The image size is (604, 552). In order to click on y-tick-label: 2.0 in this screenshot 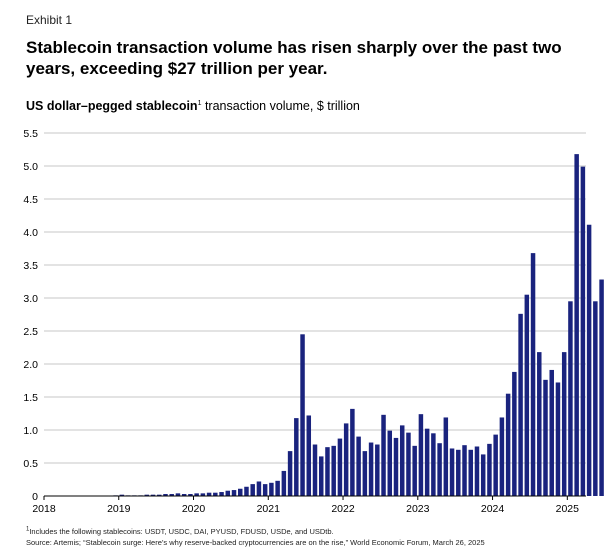, I will do `click(30, 365)`.